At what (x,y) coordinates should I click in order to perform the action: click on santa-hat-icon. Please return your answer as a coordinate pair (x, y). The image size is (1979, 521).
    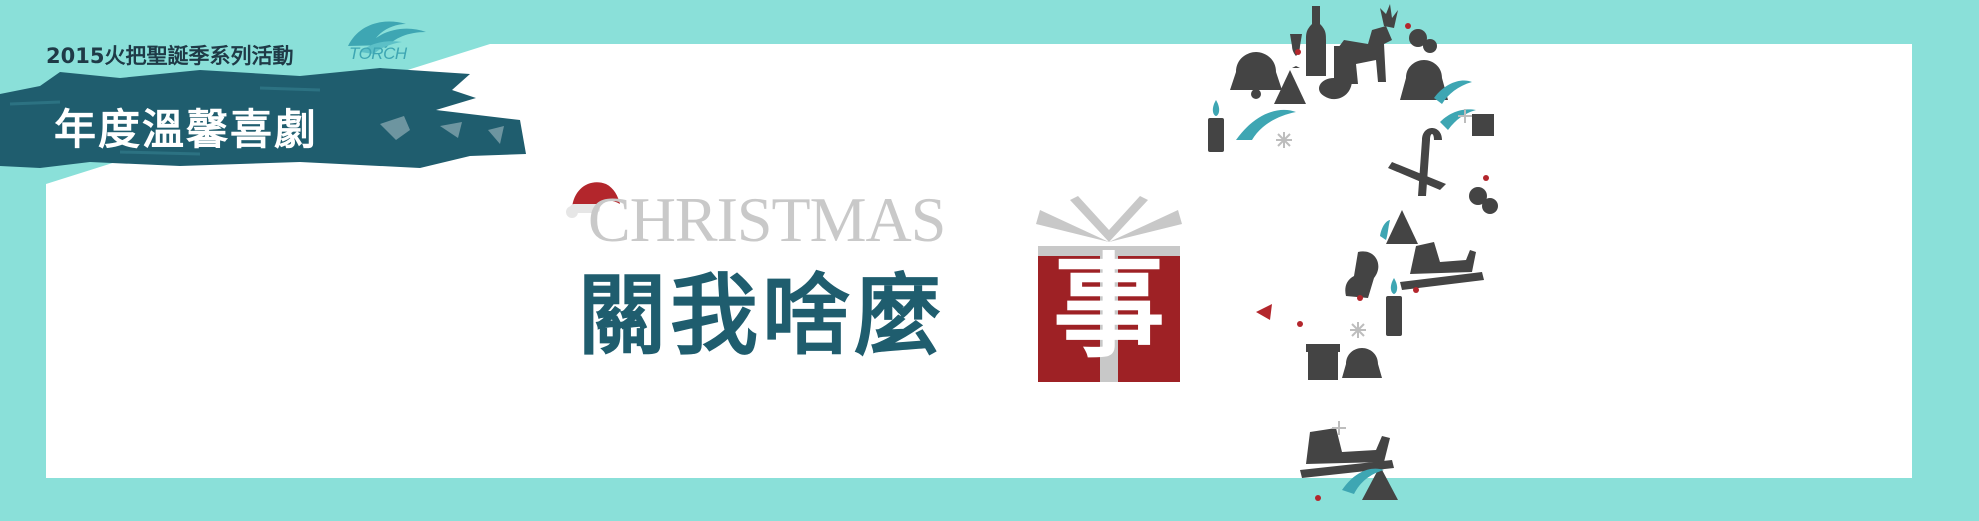
    Looking at the image, I should click on (593, 200).